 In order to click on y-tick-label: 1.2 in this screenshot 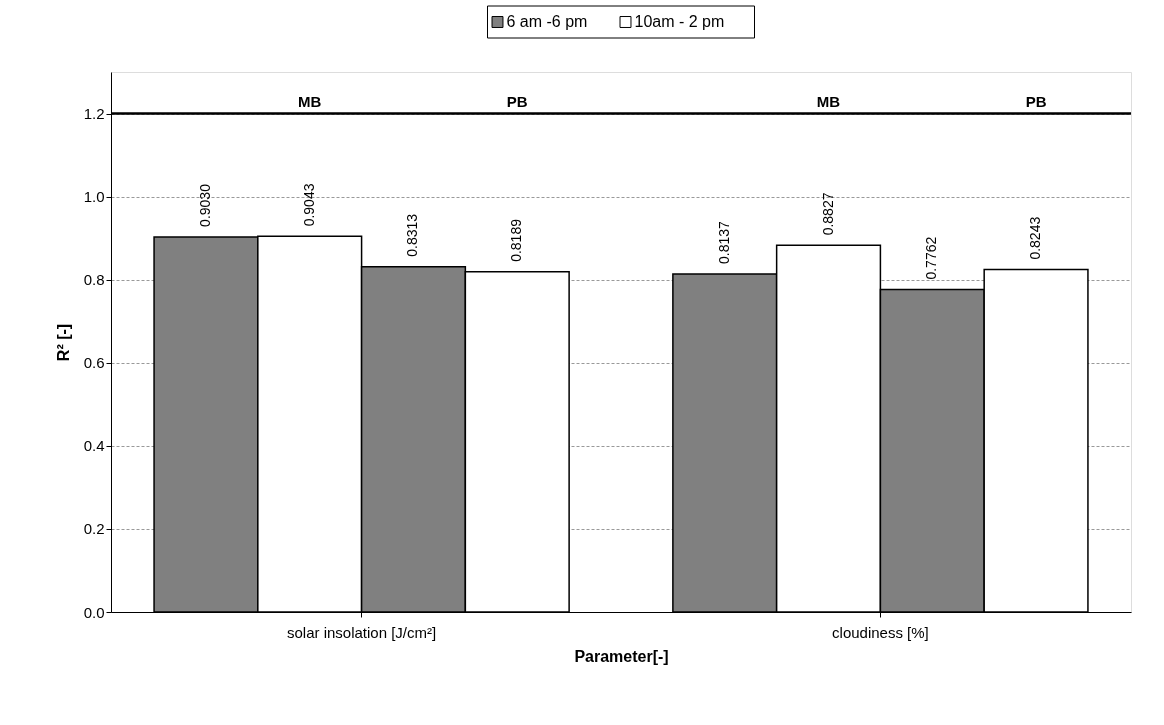, I will do `click(94, 114)`.